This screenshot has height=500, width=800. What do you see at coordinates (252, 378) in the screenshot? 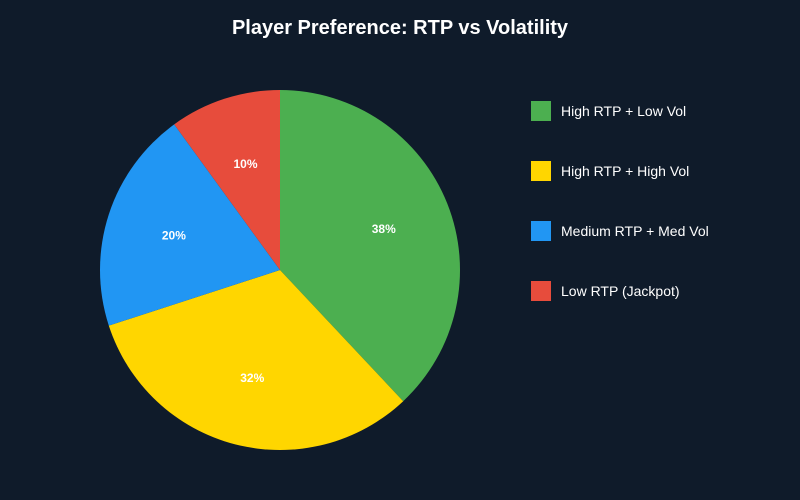
I see `pie-slice-label-2: 32%` at bounding box center [252, 378].